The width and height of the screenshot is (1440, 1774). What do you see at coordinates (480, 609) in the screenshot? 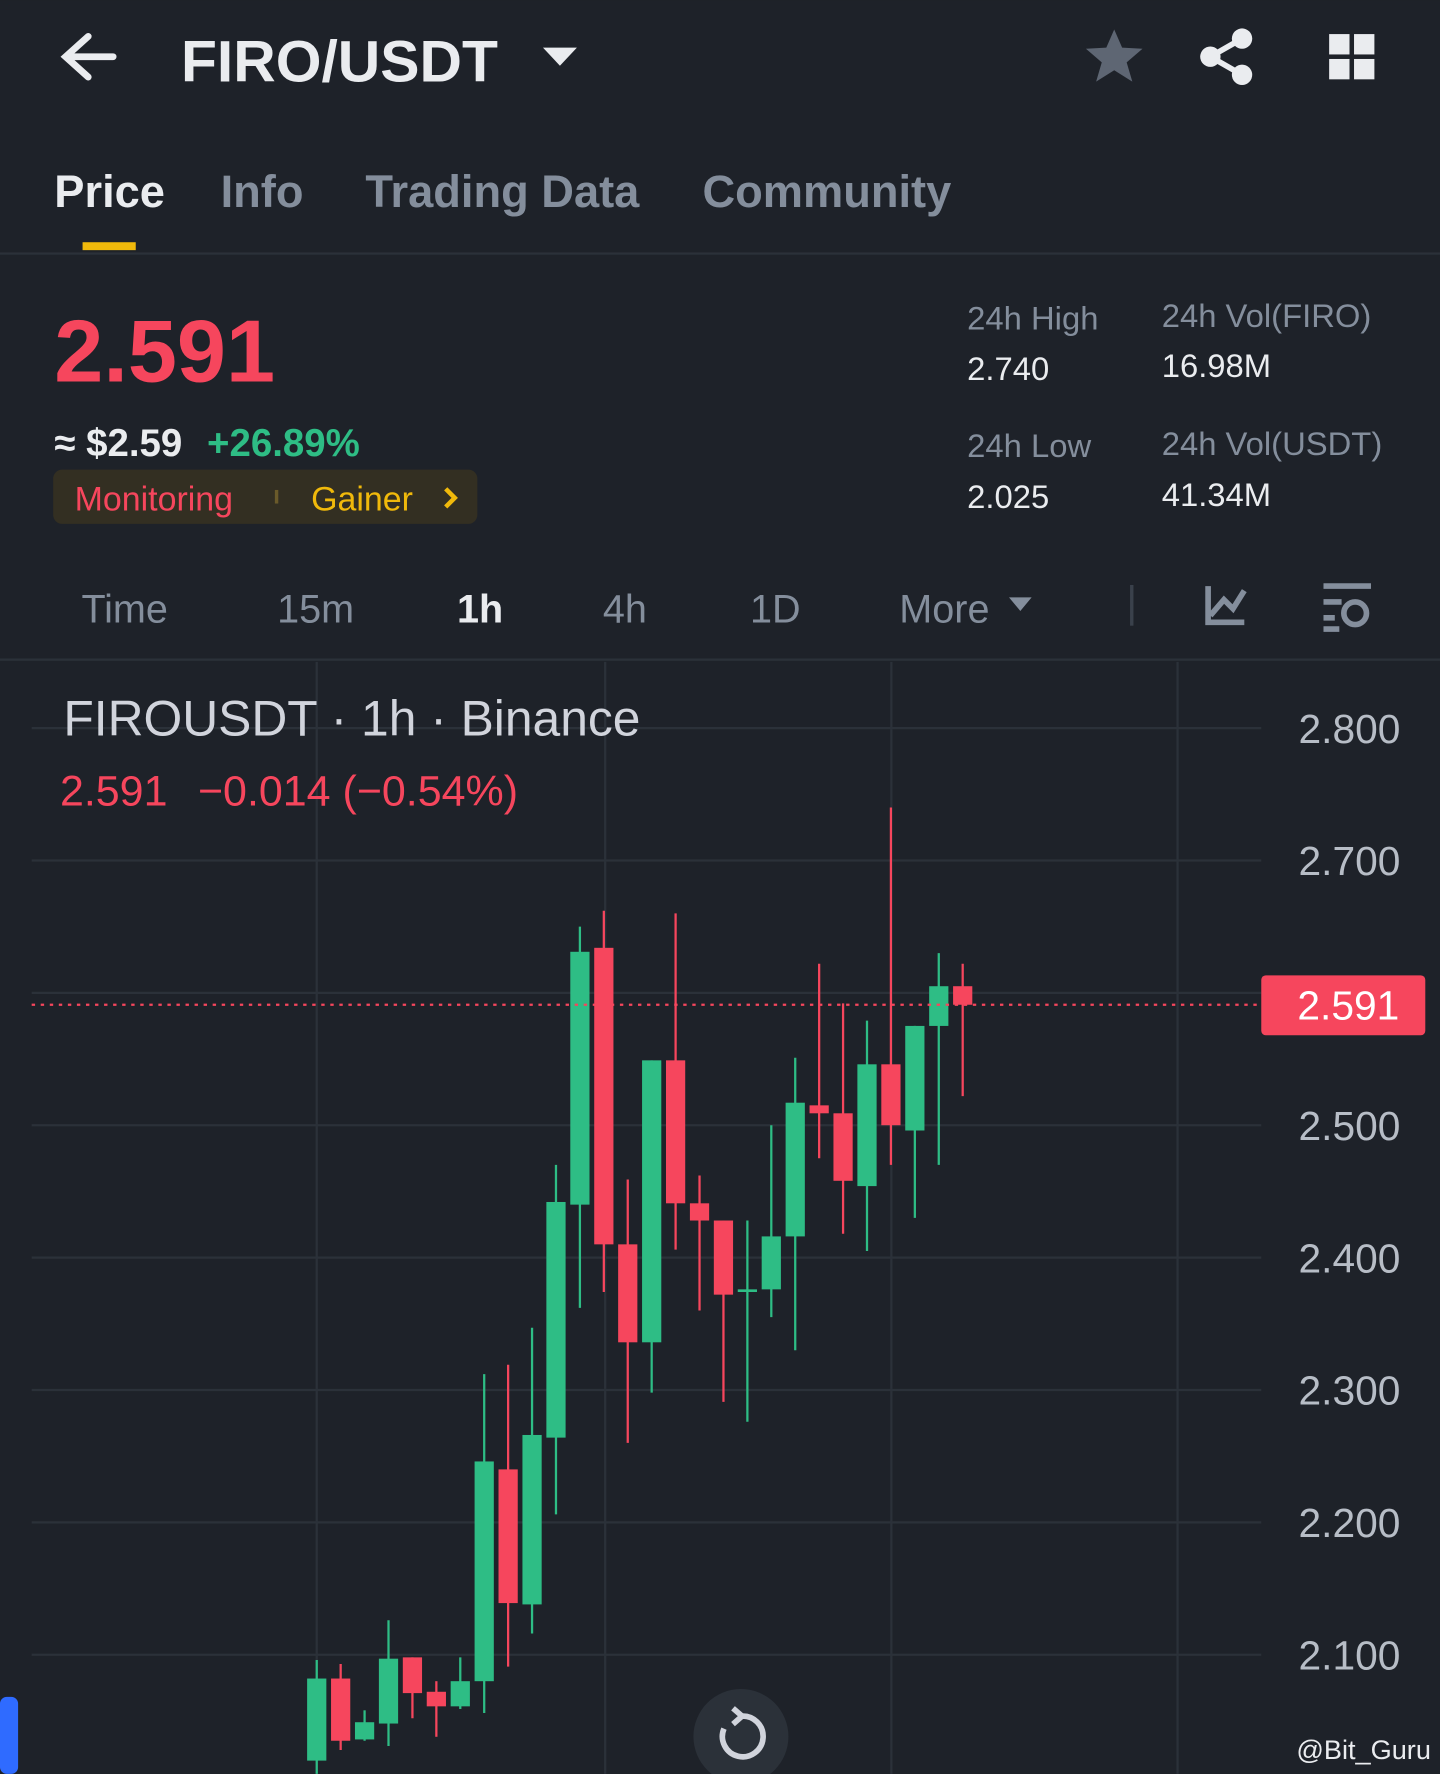
I see `interval: 1h` at bounding box center [480, 609].